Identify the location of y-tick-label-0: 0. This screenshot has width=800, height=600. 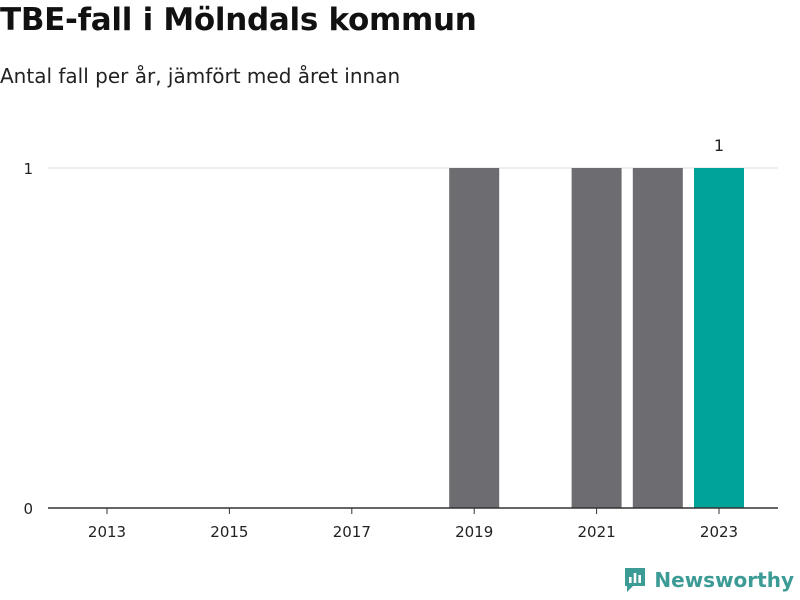
(28, 509).